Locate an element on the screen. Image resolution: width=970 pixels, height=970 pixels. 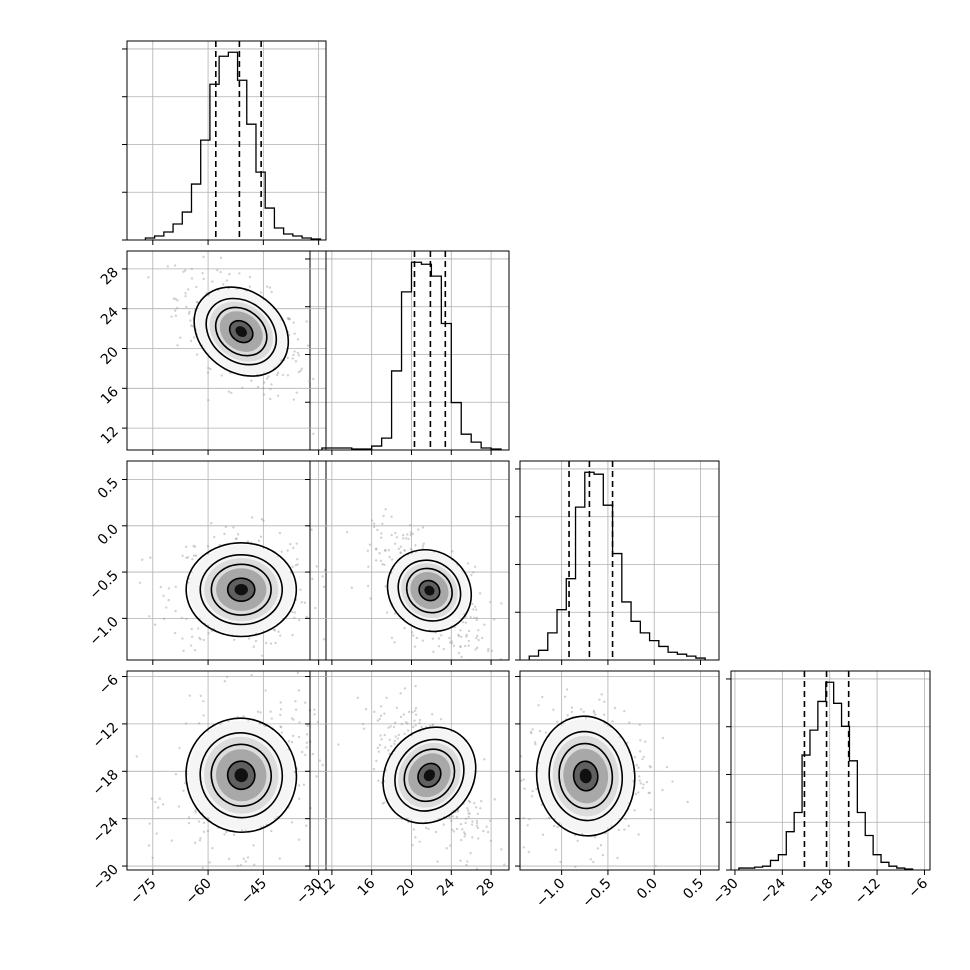
x-tick-label: −75 is located at coordinates (143, 892).